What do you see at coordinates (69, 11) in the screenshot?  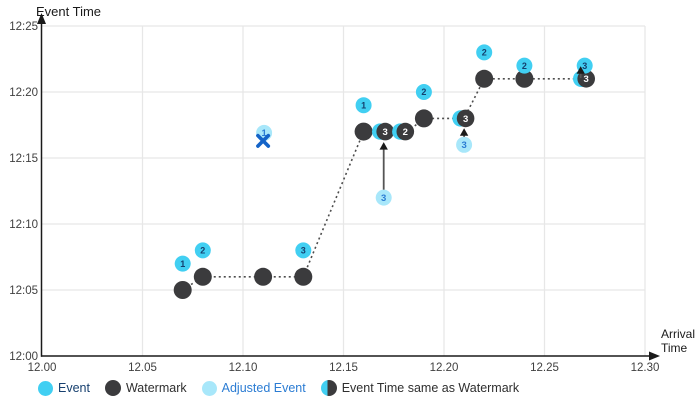 I see `y-axis-title: Event Time` at bounding box center [69, 11].